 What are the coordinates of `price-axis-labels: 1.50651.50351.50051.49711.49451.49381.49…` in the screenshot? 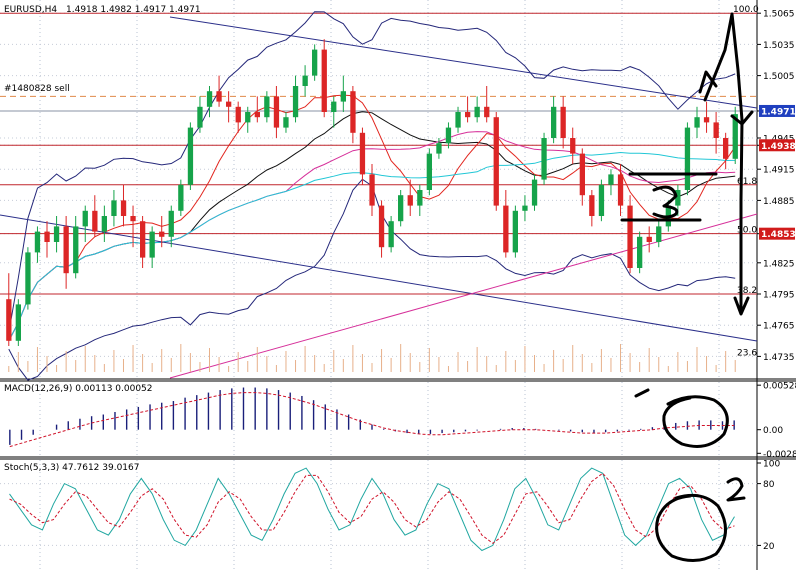 It's located at (776, 186).